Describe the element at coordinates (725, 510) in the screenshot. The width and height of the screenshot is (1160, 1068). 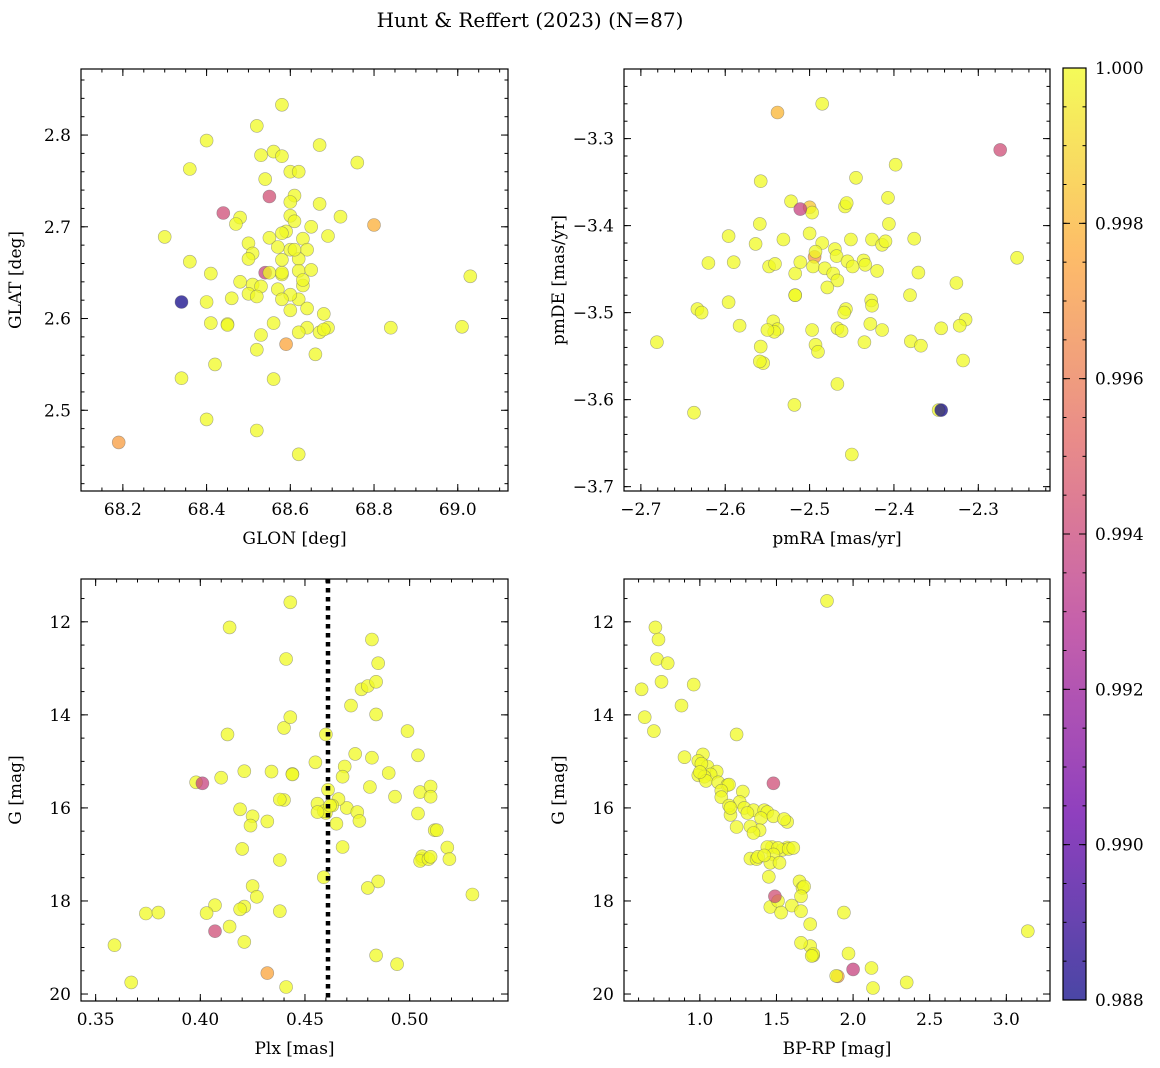
I see `x-tick-label: −2.6` at that location.